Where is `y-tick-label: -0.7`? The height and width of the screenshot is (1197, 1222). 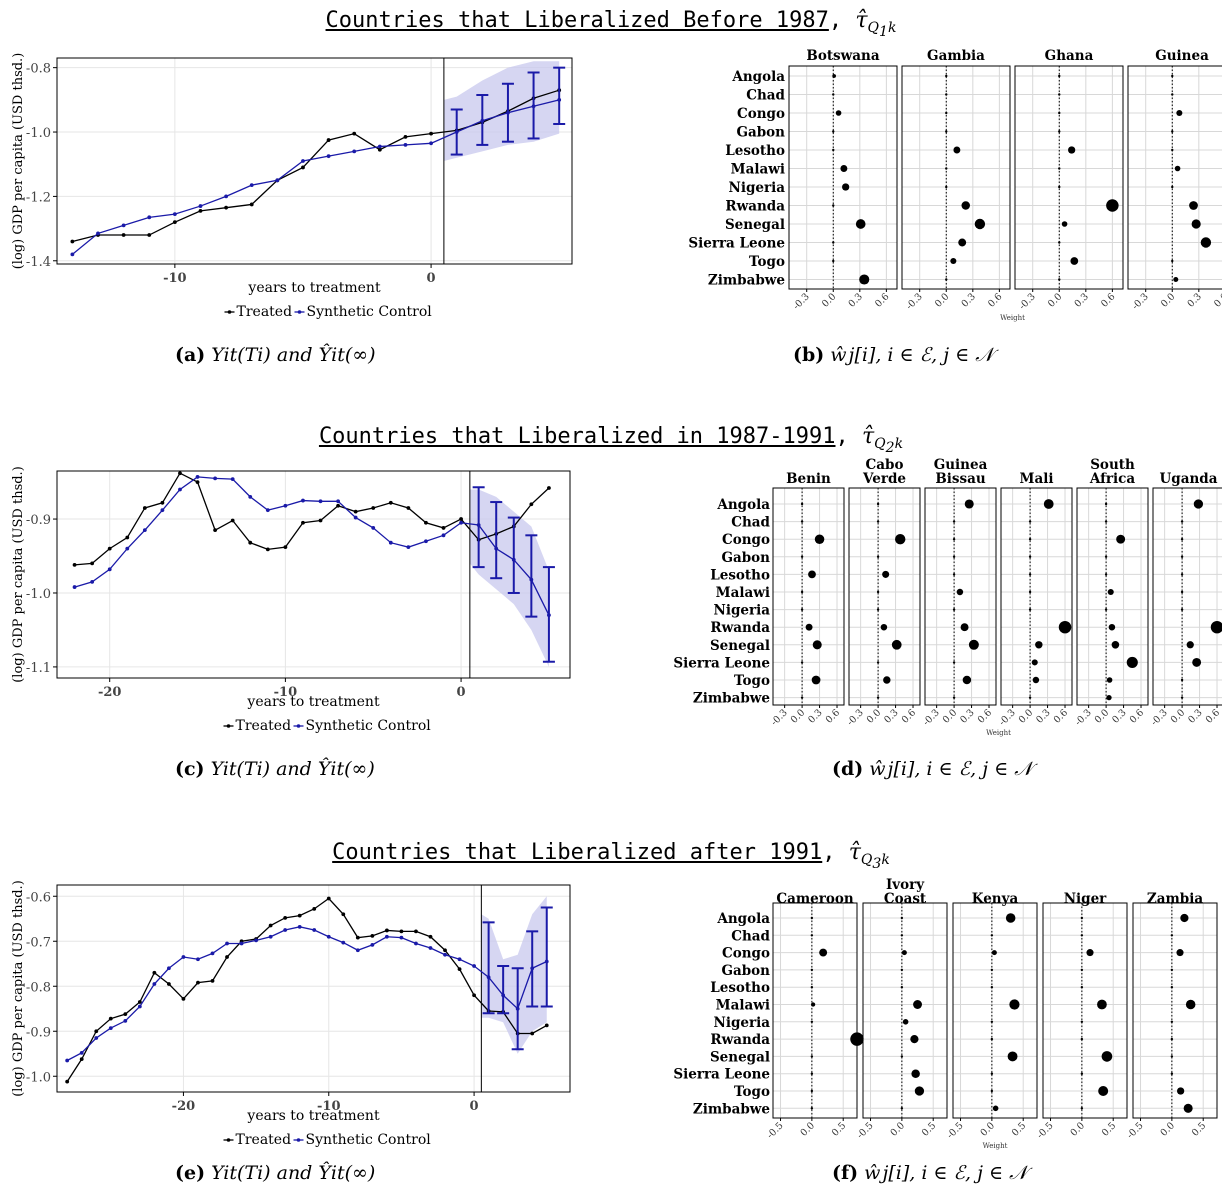
y-tick-label: -0.7 is located at coordinates (38, 942).